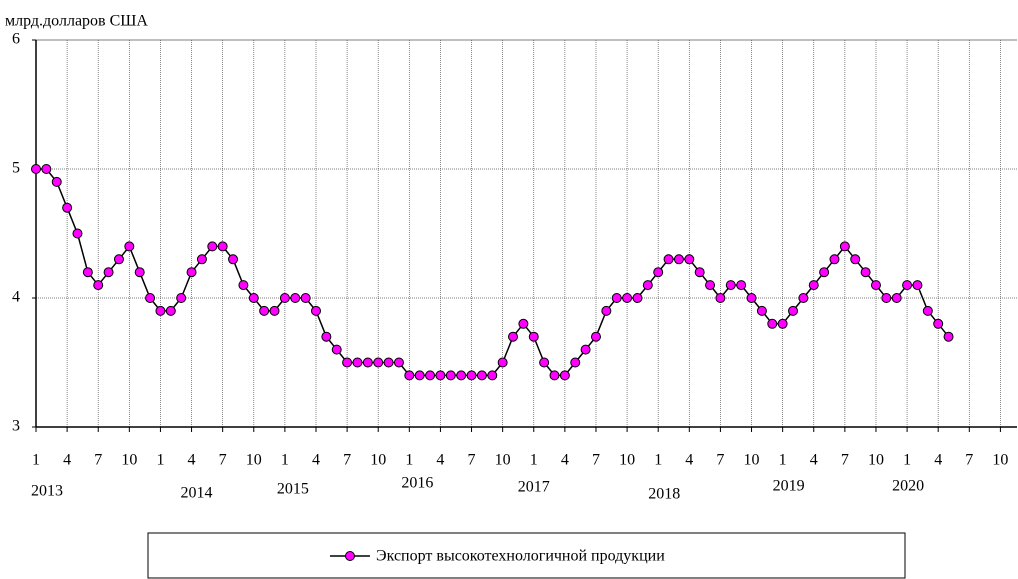 The width and height of the screenshot is (1018, 579). I want to click on y-tick-label: 4, so click(16, 297).